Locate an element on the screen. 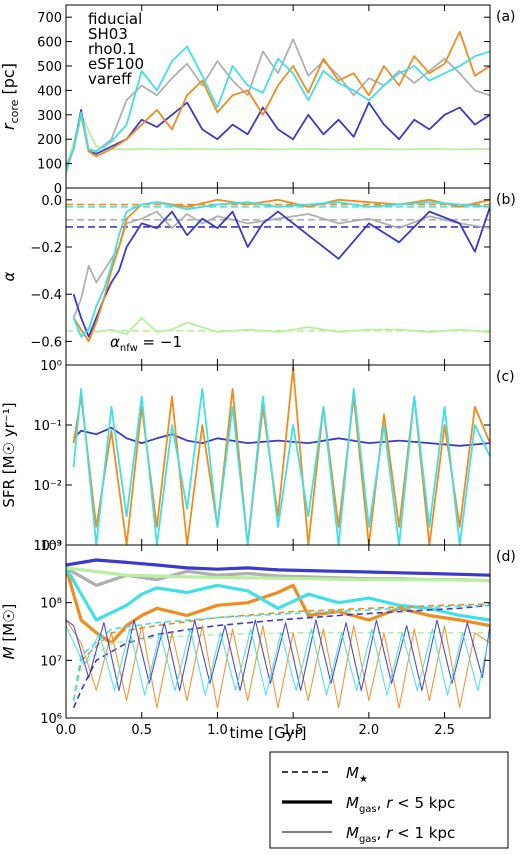  legend-label-thick: Mgas, r < 5 kpc is located at coordinates (400, 804).